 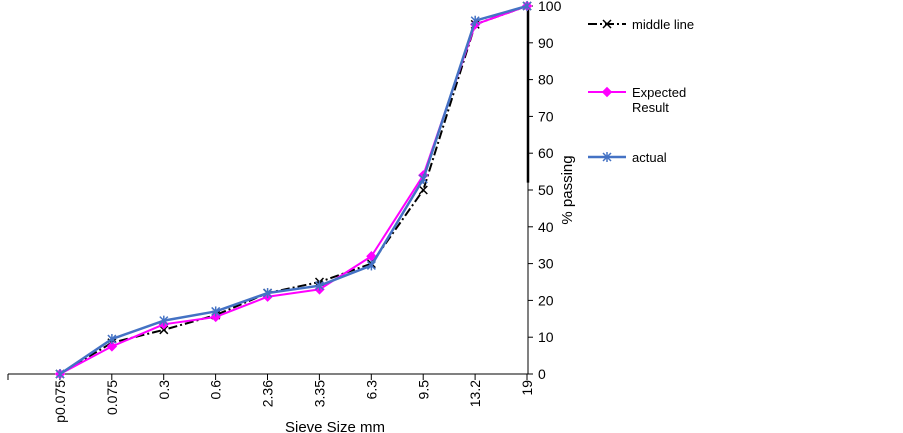 I want to click on y-tick-label: 60, so click(x=546, y=153).